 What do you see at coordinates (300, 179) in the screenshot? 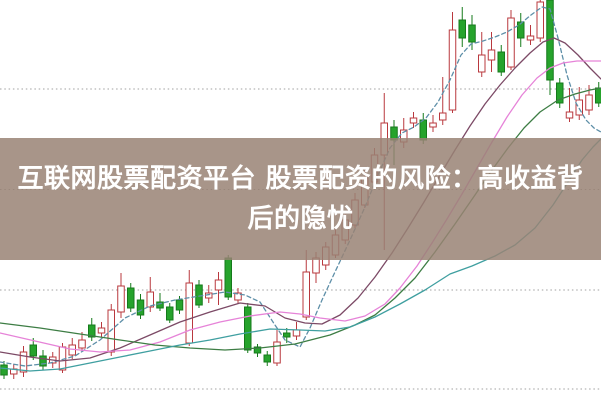
I see `article-title-line1: 互联网股票配资平台 股票配资的风险：高收益背` at bounding box center [300, 179].